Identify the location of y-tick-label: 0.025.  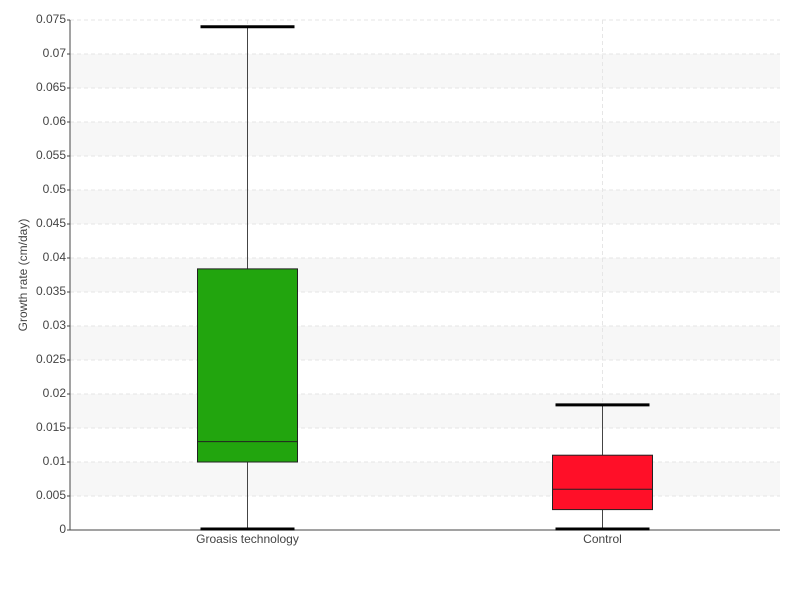
(51, 359).